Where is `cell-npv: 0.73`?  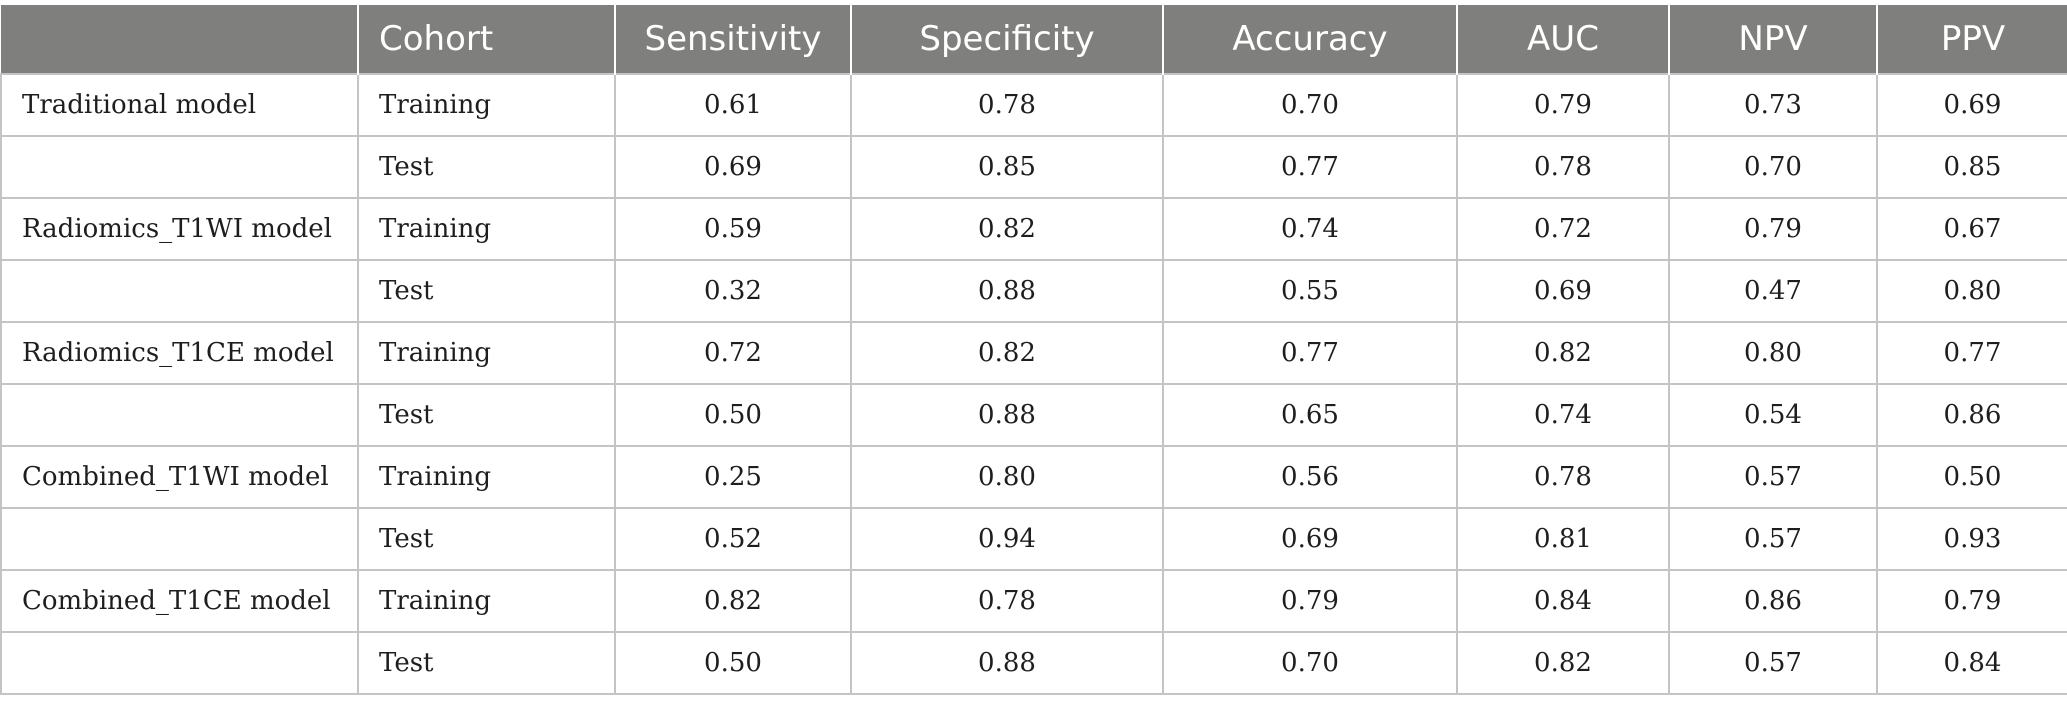
cell-npv: 0.73 is located at coordinates (1773, 105).